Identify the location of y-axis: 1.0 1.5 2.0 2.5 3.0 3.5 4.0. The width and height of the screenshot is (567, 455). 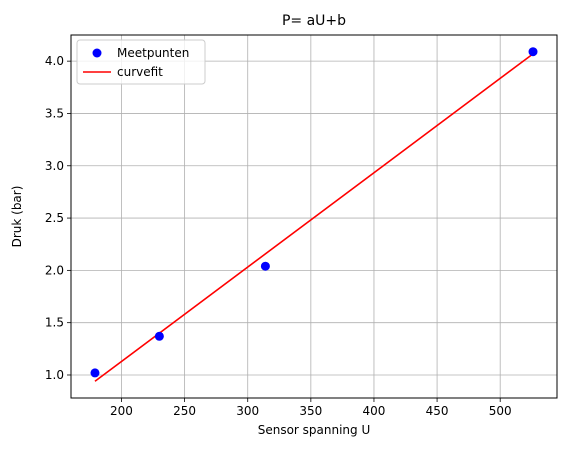
(58, 218).